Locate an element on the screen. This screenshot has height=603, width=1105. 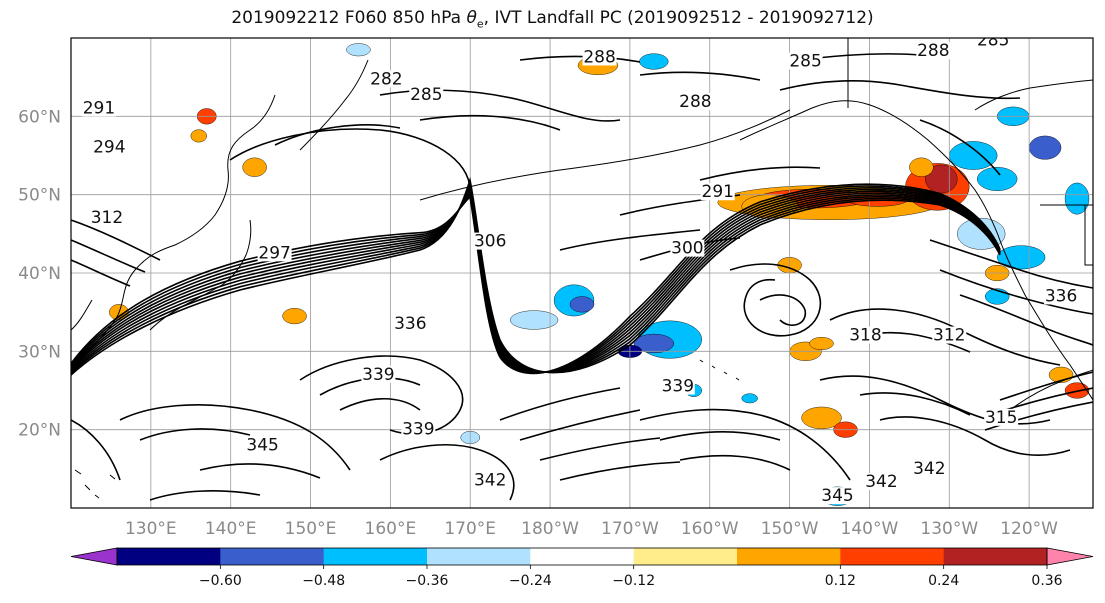
contour-label: 315 is located at coordinates (1001, 418).